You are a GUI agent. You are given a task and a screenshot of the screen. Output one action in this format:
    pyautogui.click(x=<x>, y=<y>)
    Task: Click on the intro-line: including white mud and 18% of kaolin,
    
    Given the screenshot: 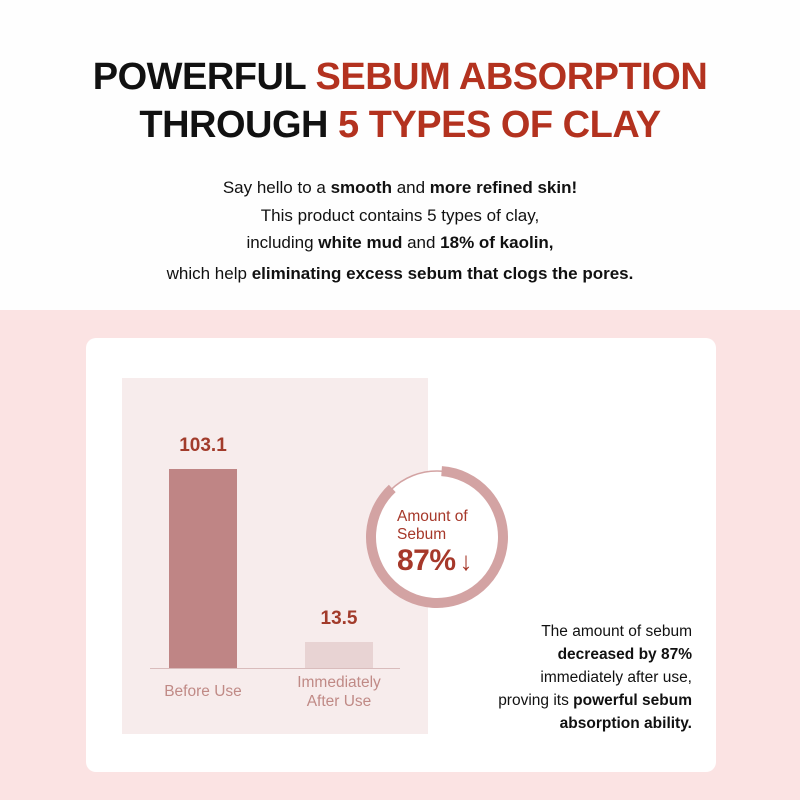 What is the action you would take?
    pyautogui.click(x=400, y=243)
    